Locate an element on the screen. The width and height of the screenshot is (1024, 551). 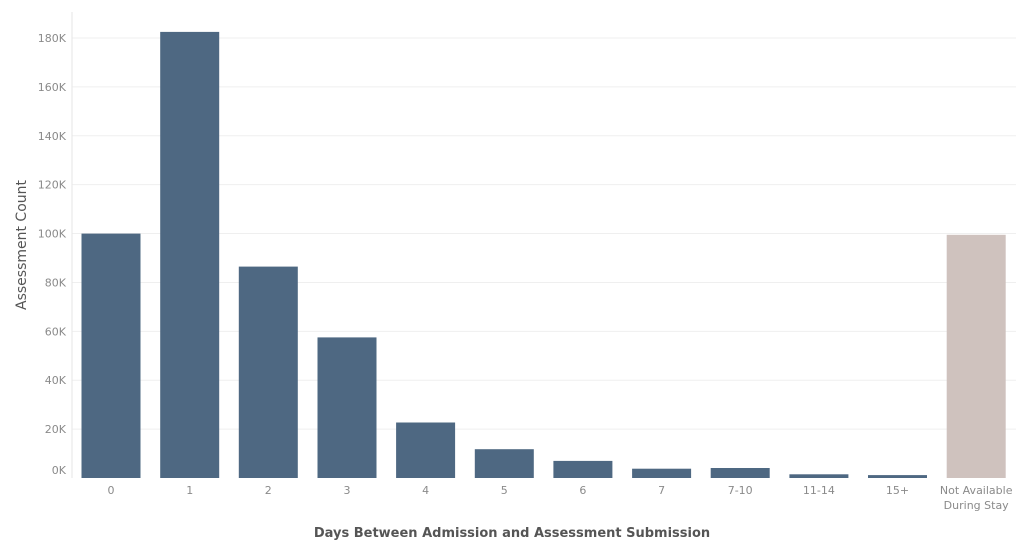
x-tick-label: 2 is located at coordinates (268, 490).